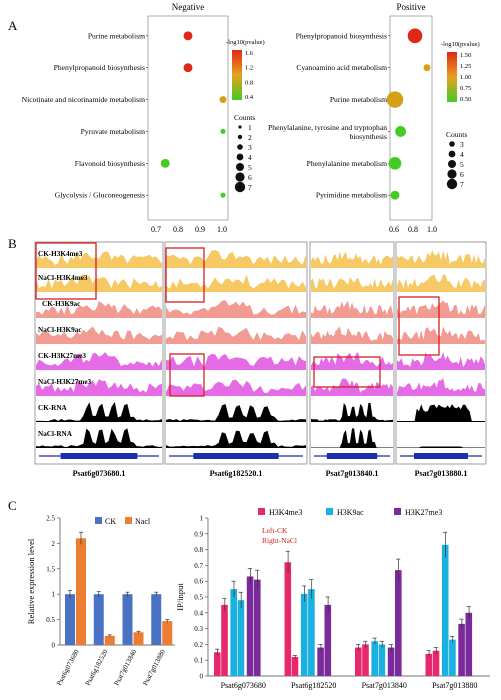  Describe the element at coordinates (462, 174) in the screenshot. I see `size-legend-label: 6` at that location.